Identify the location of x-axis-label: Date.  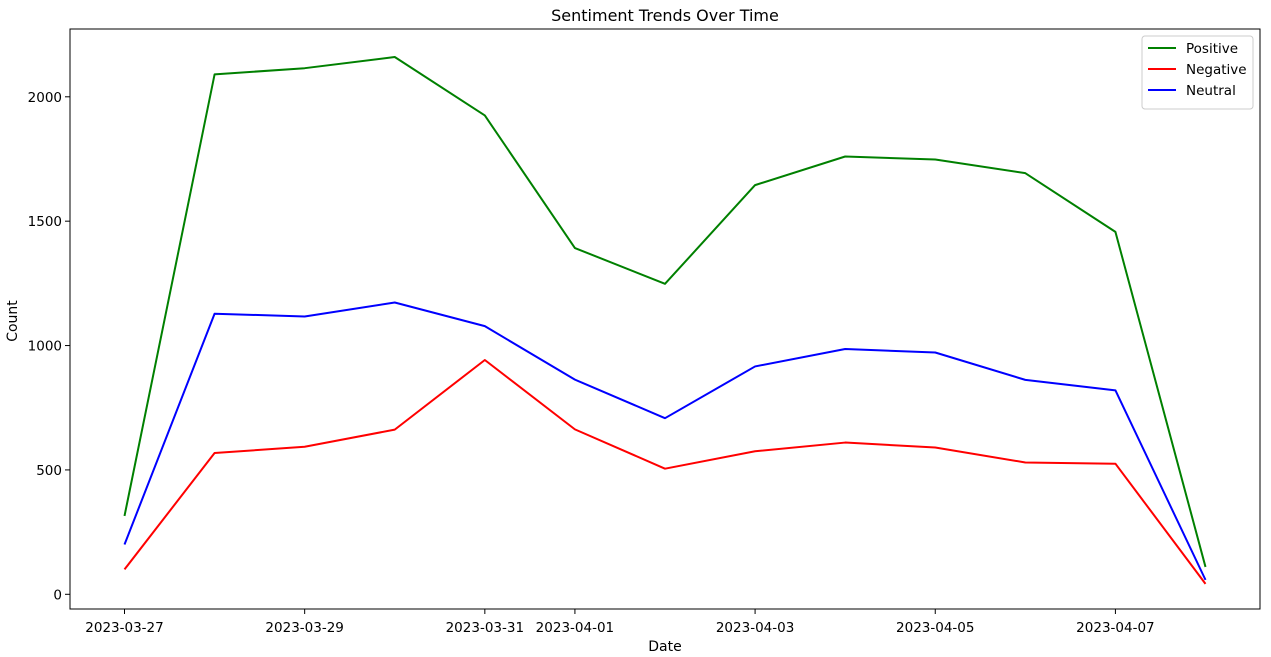
(664, 647).